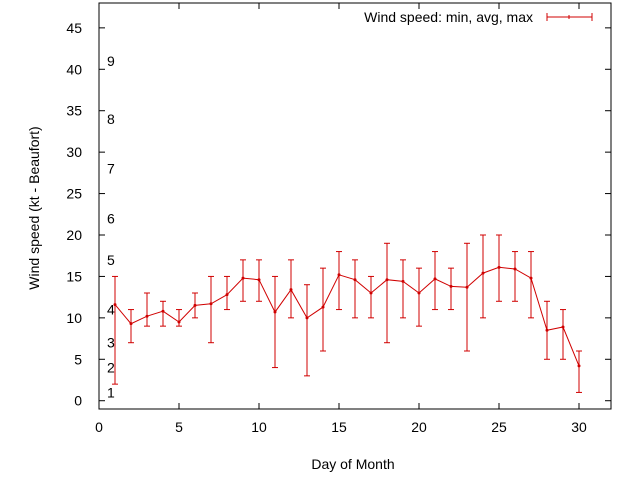 The width and height of the screenshot is (640, 480). I want to click on x-tick-label: 5, so click(179, 427).